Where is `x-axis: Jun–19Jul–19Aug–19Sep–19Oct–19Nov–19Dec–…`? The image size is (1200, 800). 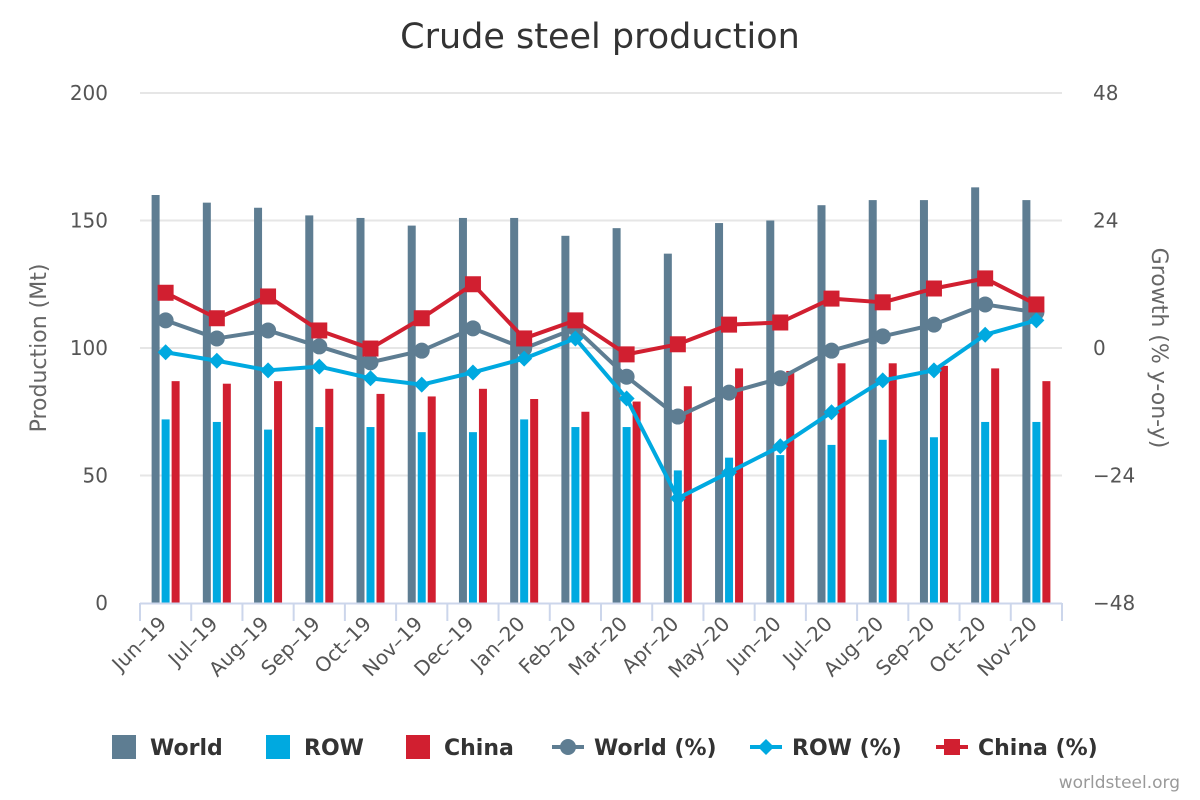 x-axis: Jun–19Jul–19Aug–19Sep–19Oct–19Nov–19Dec–… is located at coordinates (584, 642).